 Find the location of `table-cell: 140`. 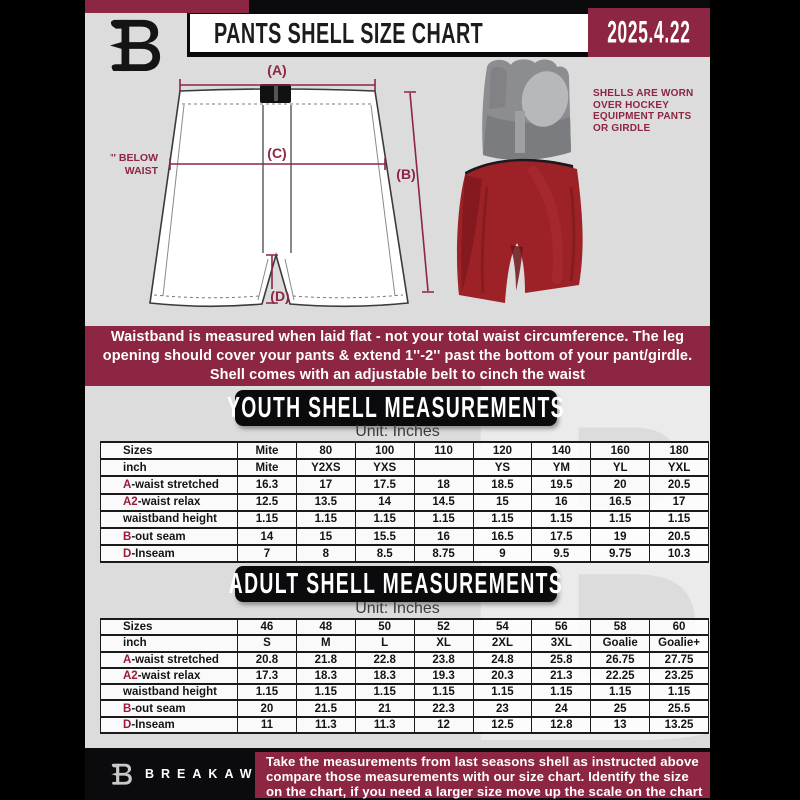

table-cell: 140 is located at coordinates (561, 451).